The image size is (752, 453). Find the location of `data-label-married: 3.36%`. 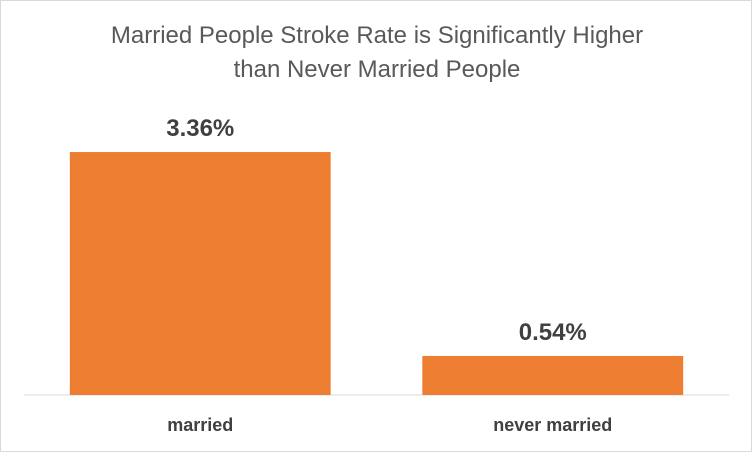

data-label-married: 3.36% is located at coordinates (200, 128).